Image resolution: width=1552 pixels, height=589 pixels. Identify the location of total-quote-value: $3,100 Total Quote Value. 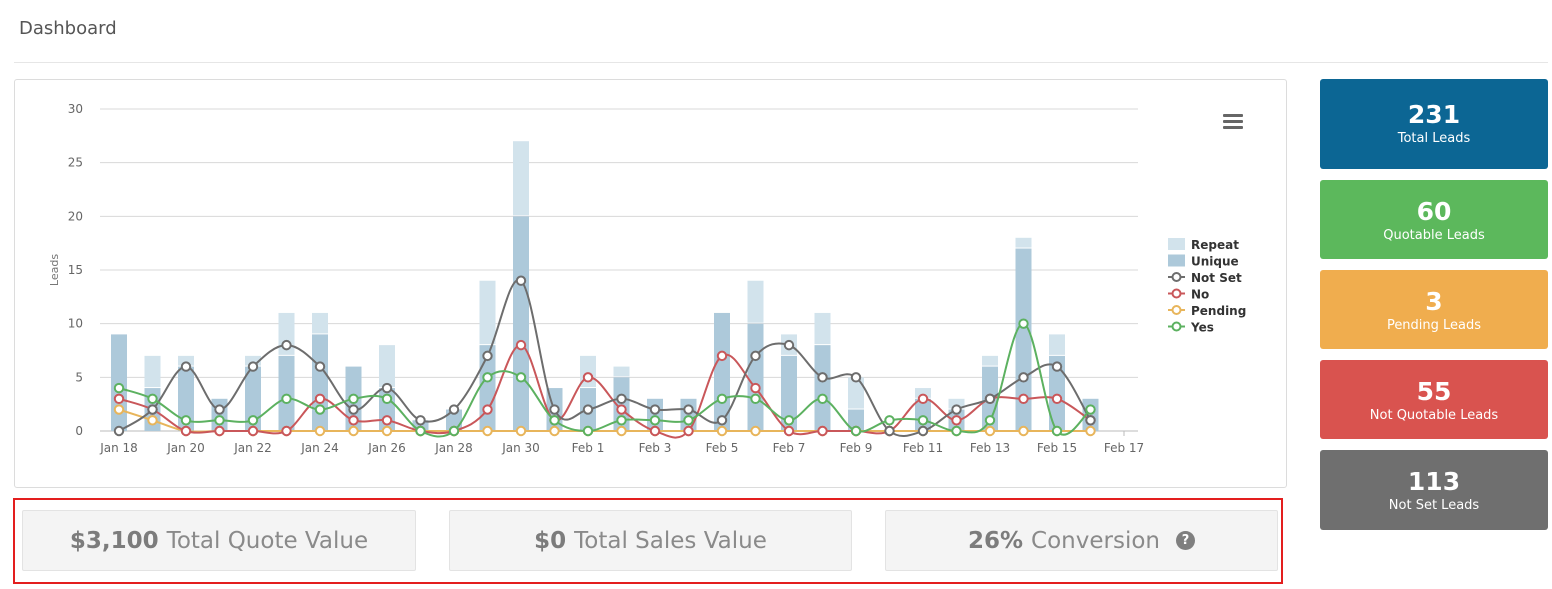
(219, 540).